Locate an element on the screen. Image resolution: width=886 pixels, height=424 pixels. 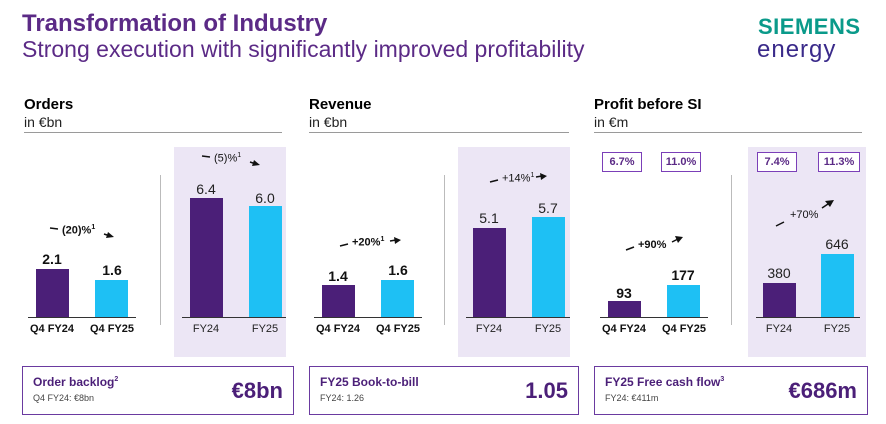
page-title: Transformation of Industry is located at coordinates (175, 23).